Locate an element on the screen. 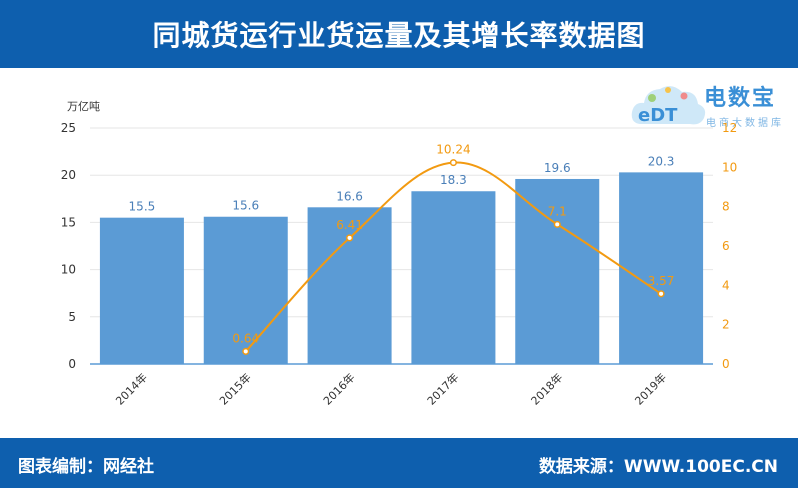 The image size is (798, 488). bar-value-label: 16.6 is located at coordinates (349, 196).